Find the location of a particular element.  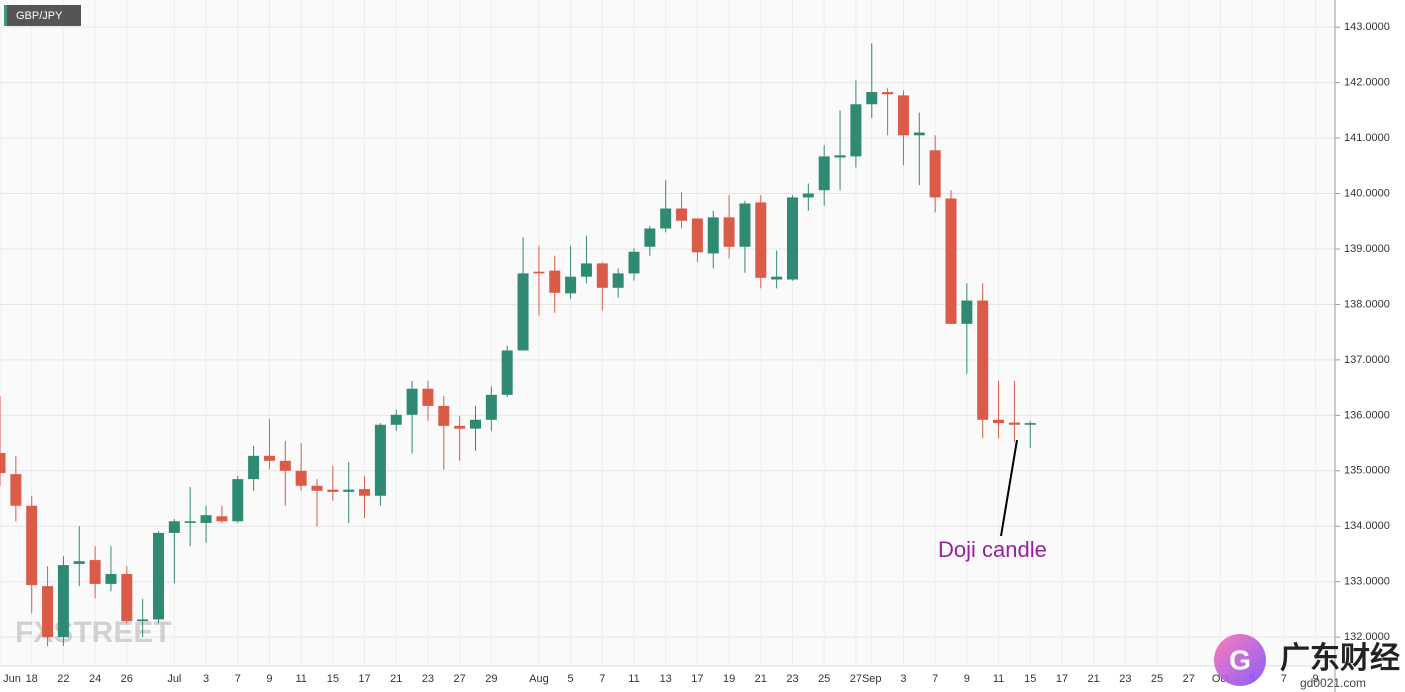

watermark: 广东财经 is located at coordinates (1340, 658).